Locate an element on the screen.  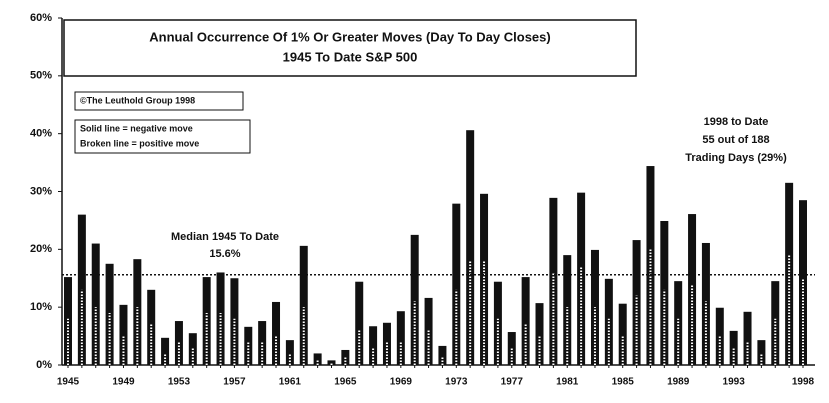
x-tick-label: 1985 is located at coordinates (623, 382).